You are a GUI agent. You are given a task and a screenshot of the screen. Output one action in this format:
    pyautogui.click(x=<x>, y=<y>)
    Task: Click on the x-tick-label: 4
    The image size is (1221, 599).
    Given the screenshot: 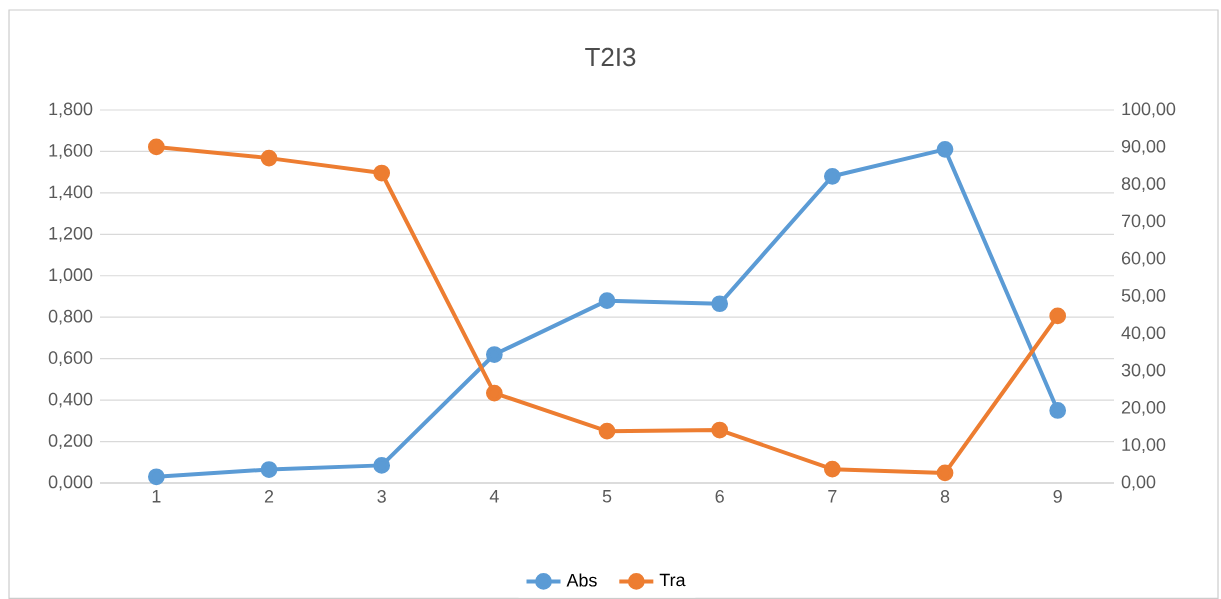 What is the action you would take?
    pyautogui.click(x=494, y=496)
    